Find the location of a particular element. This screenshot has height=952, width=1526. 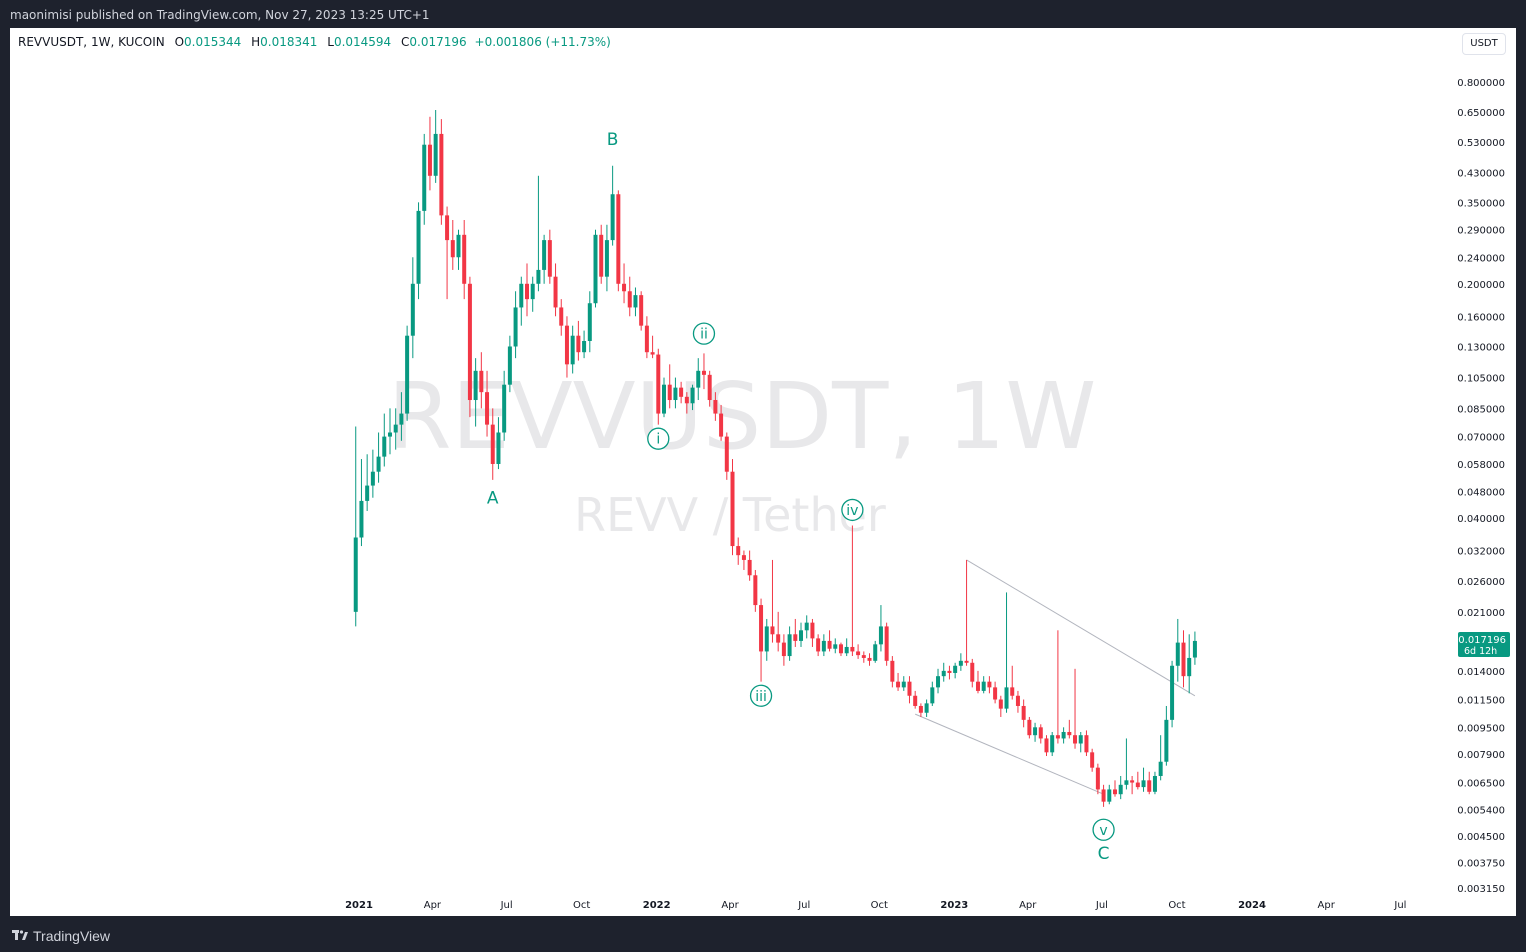

wave-label-iii: iii is located at coordinates (761, 697).